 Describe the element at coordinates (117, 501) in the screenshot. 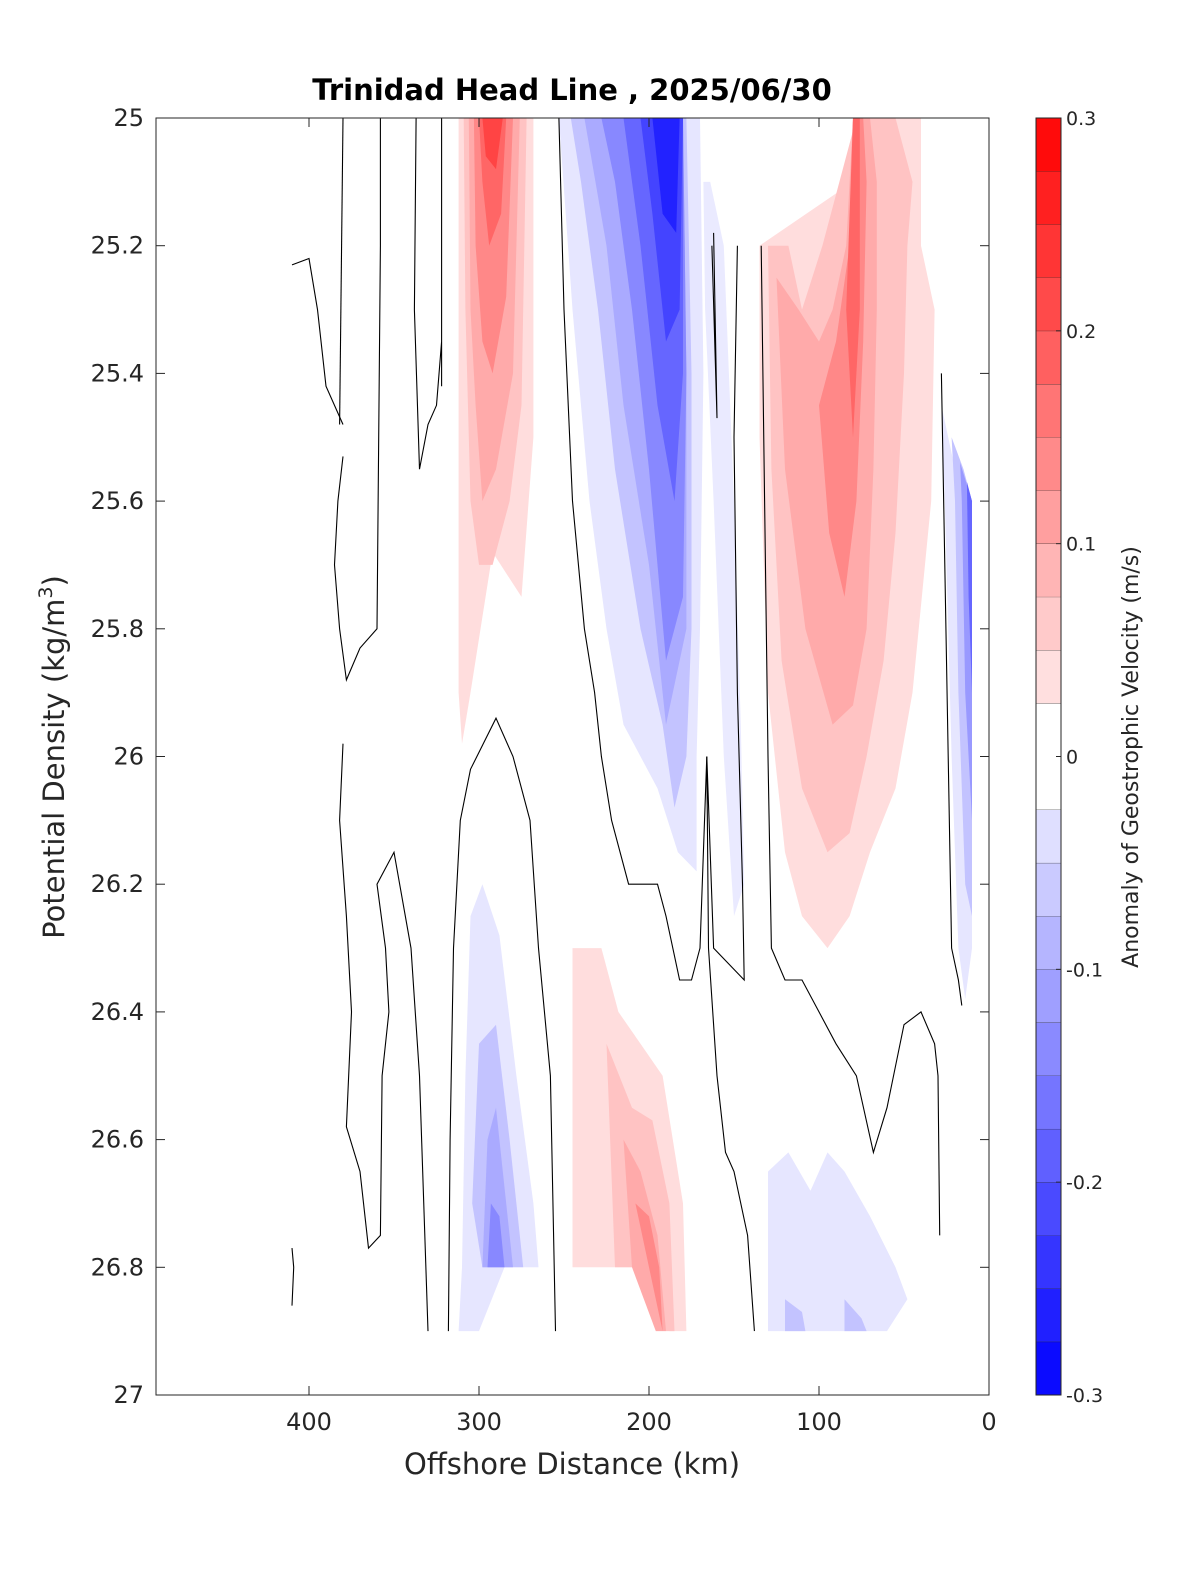

I see `y-tick-label: 25.6` at that location.